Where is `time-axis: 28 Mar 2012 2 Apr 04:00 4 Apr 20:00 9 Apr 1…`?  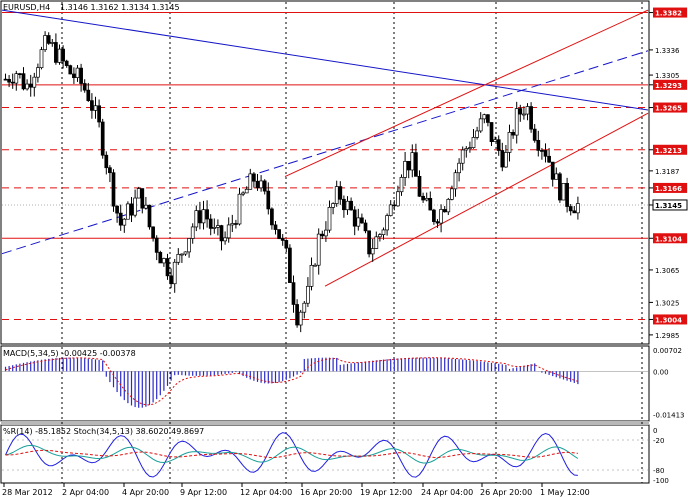 time-axis: 28 Mar 2012 2 Apr 04:00 4 Apr 20:00 9 Apr 1… is located at coordinates (296, 490).